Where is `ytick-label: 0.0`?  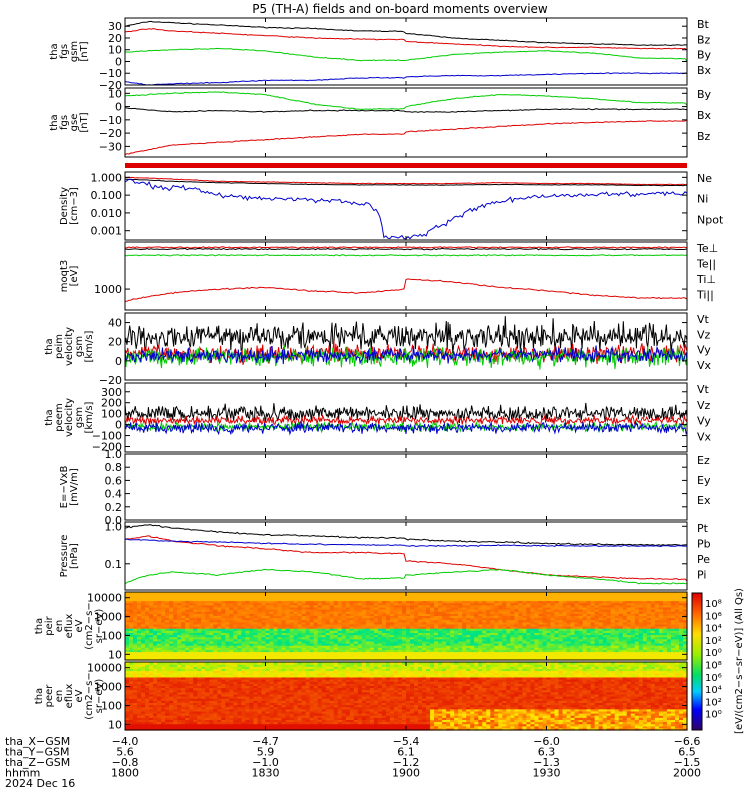 ytick-label: 0.0 is located at coordinates (114, 520).